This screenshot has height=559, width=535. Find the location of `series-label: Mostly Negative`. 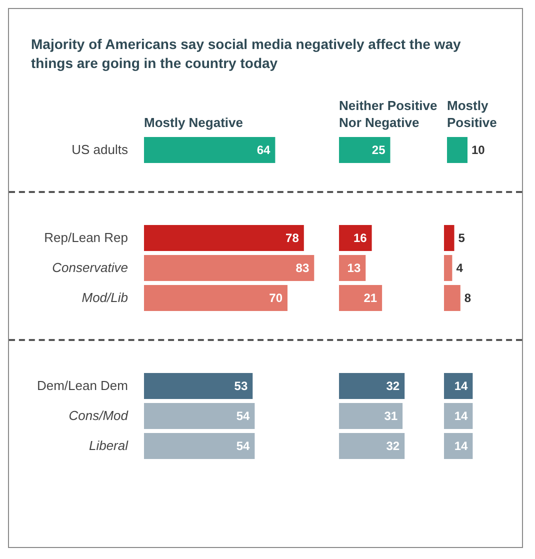

series-label: Mostly Negative is located at coordinates (193, 122).